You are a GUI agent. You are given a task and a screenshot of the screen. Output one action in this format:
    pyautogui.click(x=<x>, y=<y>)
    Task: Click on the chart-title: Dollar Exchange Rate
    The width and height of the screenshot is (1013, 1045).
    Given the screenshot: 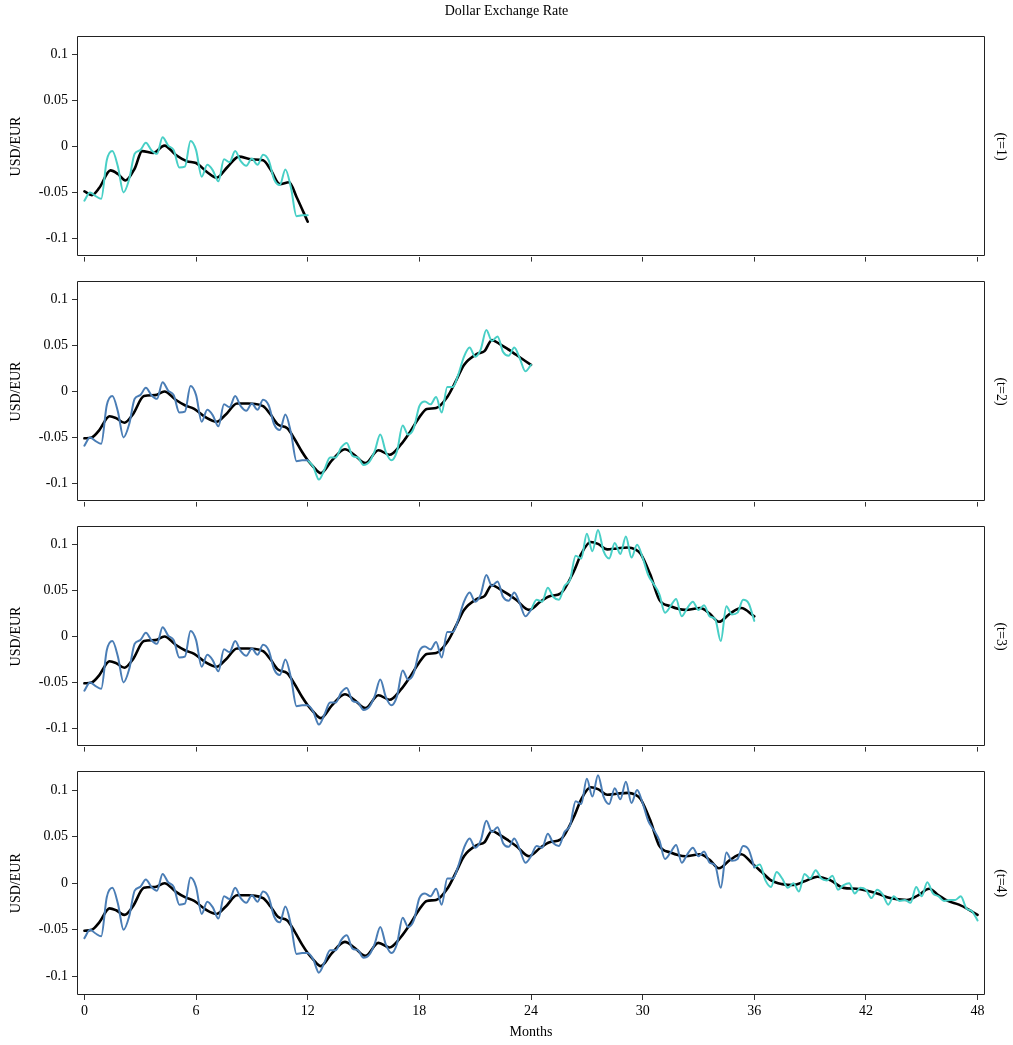 What is the action you would take?
    pyautogui.click(x=506, y=11)
    